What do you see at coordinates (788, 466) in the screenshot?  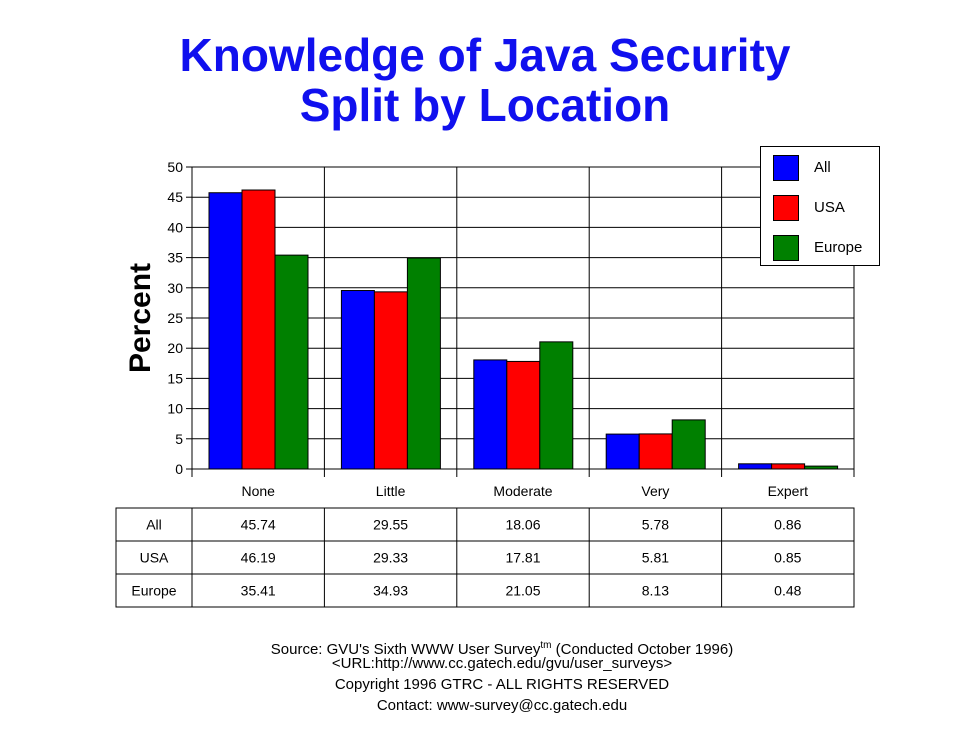 I see `bar-usa-expert` at bounding box center [788, 466].